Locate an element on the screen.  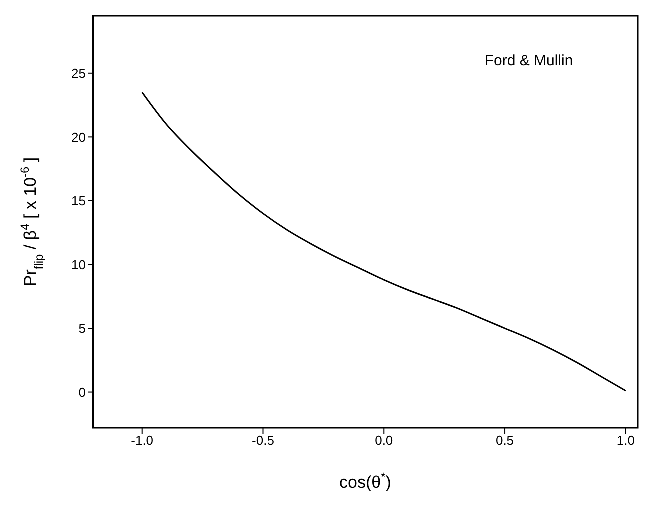
y-tick-label: 20 is located at coordinates (79, 137).